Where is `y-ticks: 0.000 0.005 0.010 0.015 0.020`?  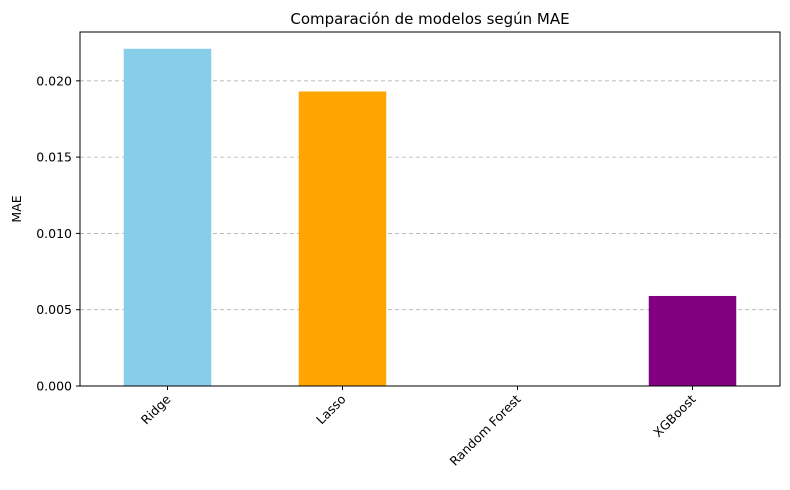
y-ticks: 0.000 0.005 0.010 0.015 0.020 is located at coordinates (58, 233).